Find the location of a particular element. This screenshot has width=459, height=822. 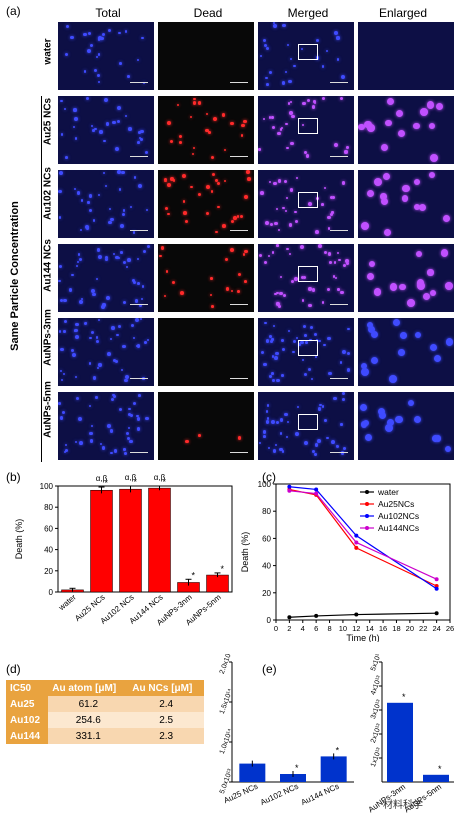

row-label-water: water is located at coordinates (48, 51).